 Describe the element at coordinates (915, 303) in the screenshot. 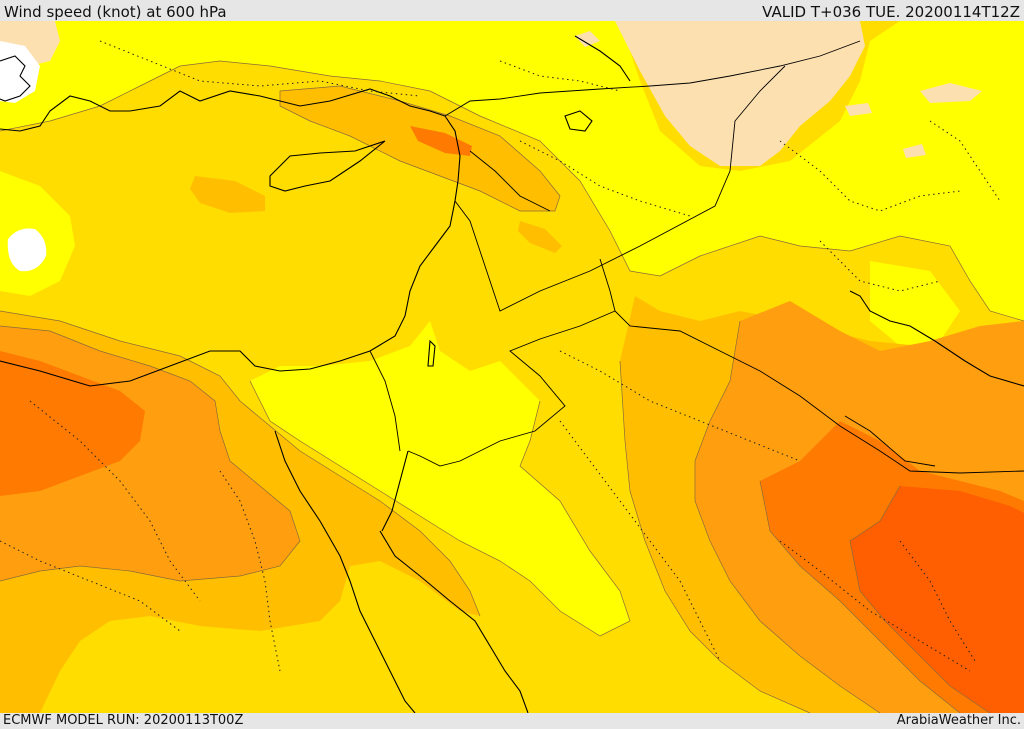

I see `band-yellow-east` at that location.